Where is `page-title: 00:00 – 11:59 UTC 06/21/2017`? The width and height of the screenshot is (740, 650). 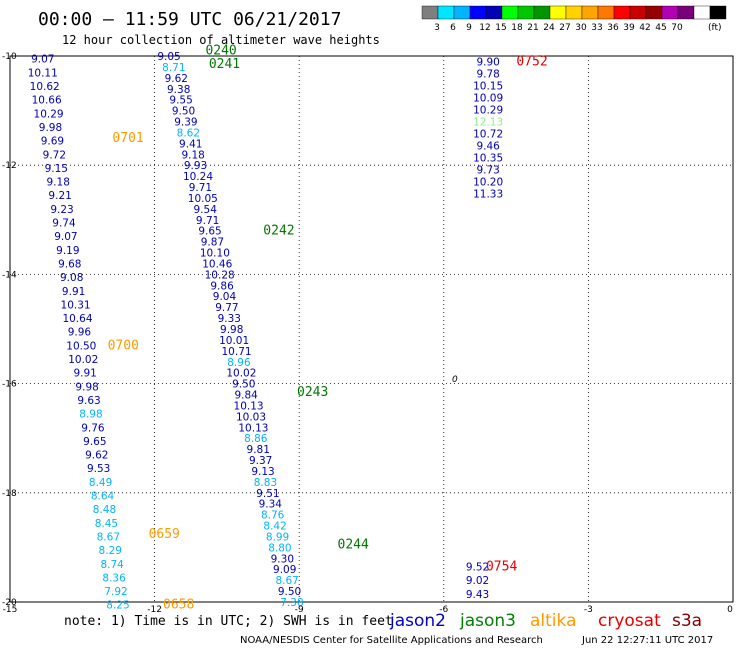 page-title: 00:00 – 11:59 UTC 06/21/2017 is located at coordinates (189, 19).